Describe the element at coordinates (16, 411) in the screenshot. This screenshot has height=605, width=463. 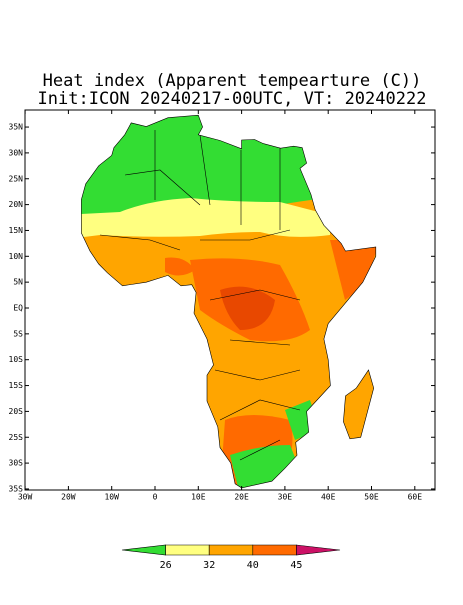
I see `lat-tick-label: 20S` at that location.